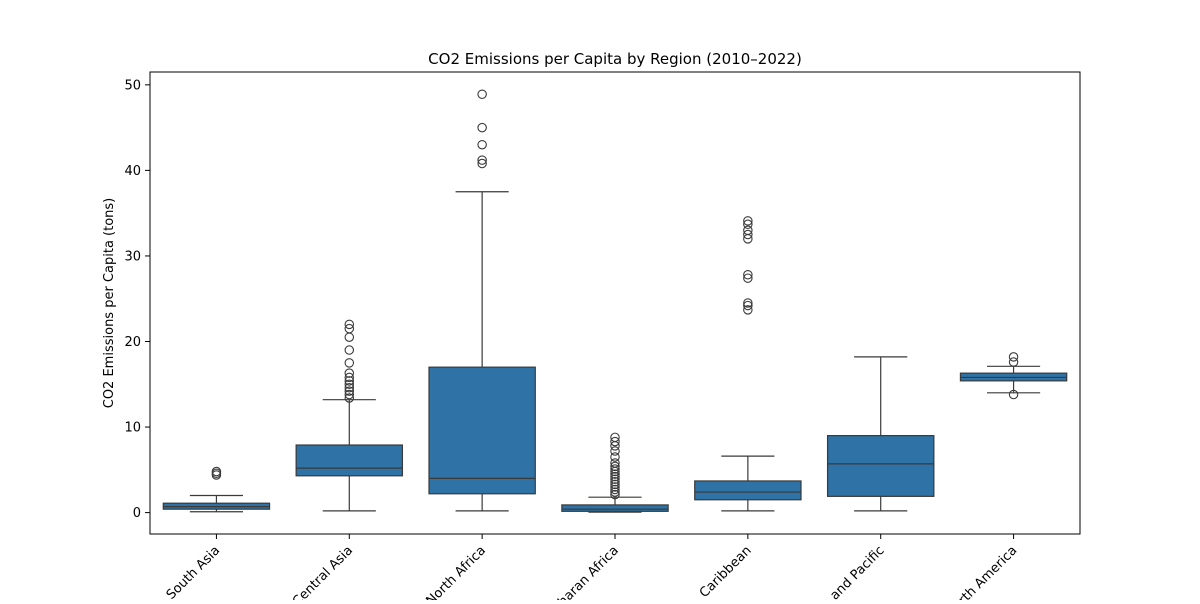 Image resolution: width=1200 pixels, height=604 pixels. Describe the element at coordinates (132, 85) in the screenshot. I see `y-tick-label: 50` at that location.